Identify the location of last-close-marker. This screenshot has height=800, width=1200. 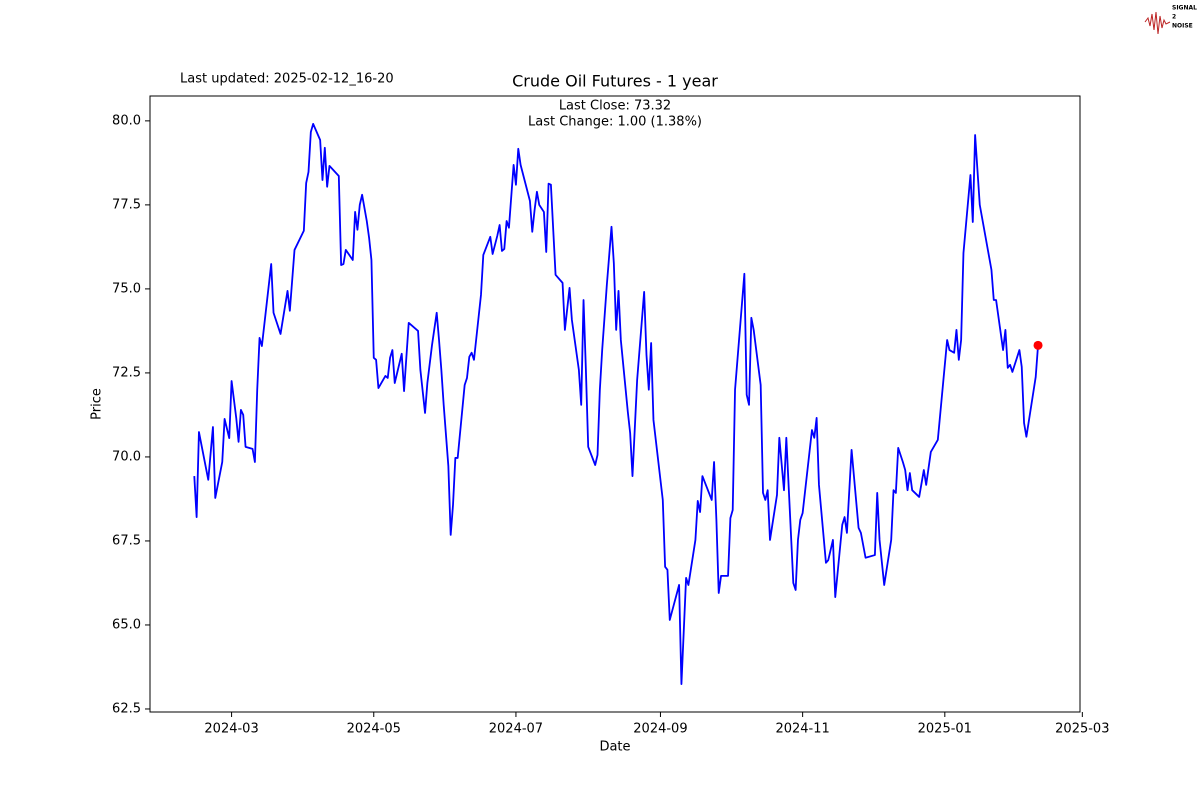
(1038, 345).